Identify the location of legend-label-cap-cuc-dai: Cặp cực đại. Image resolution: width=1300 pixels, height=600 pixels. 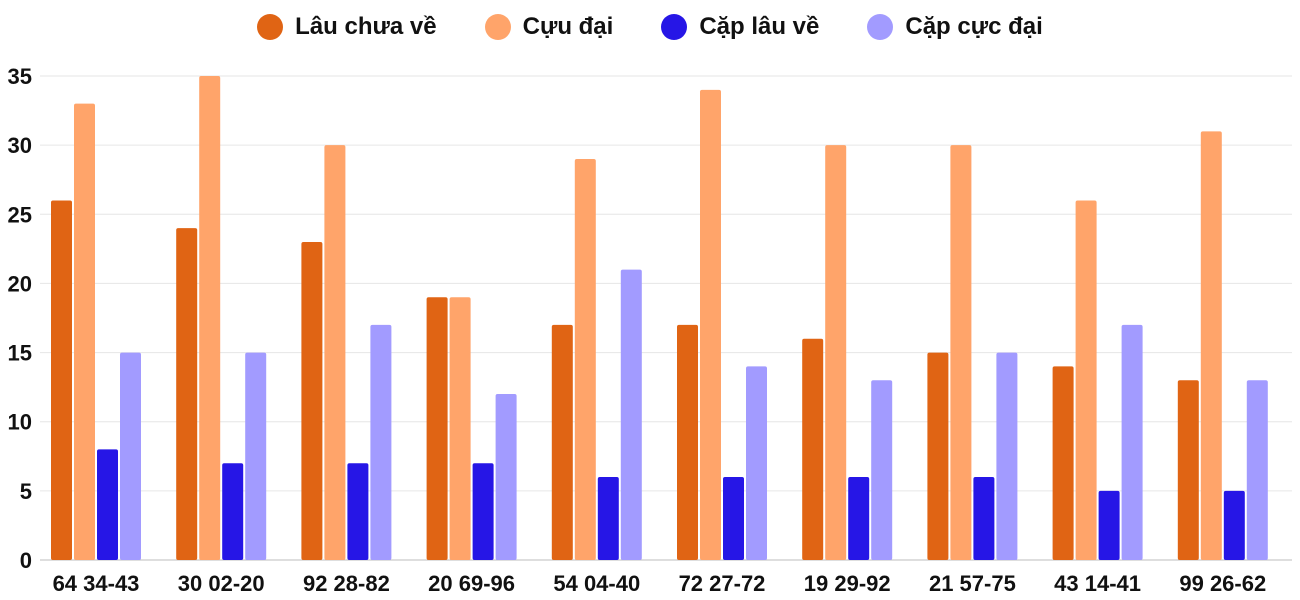
(974, 26).